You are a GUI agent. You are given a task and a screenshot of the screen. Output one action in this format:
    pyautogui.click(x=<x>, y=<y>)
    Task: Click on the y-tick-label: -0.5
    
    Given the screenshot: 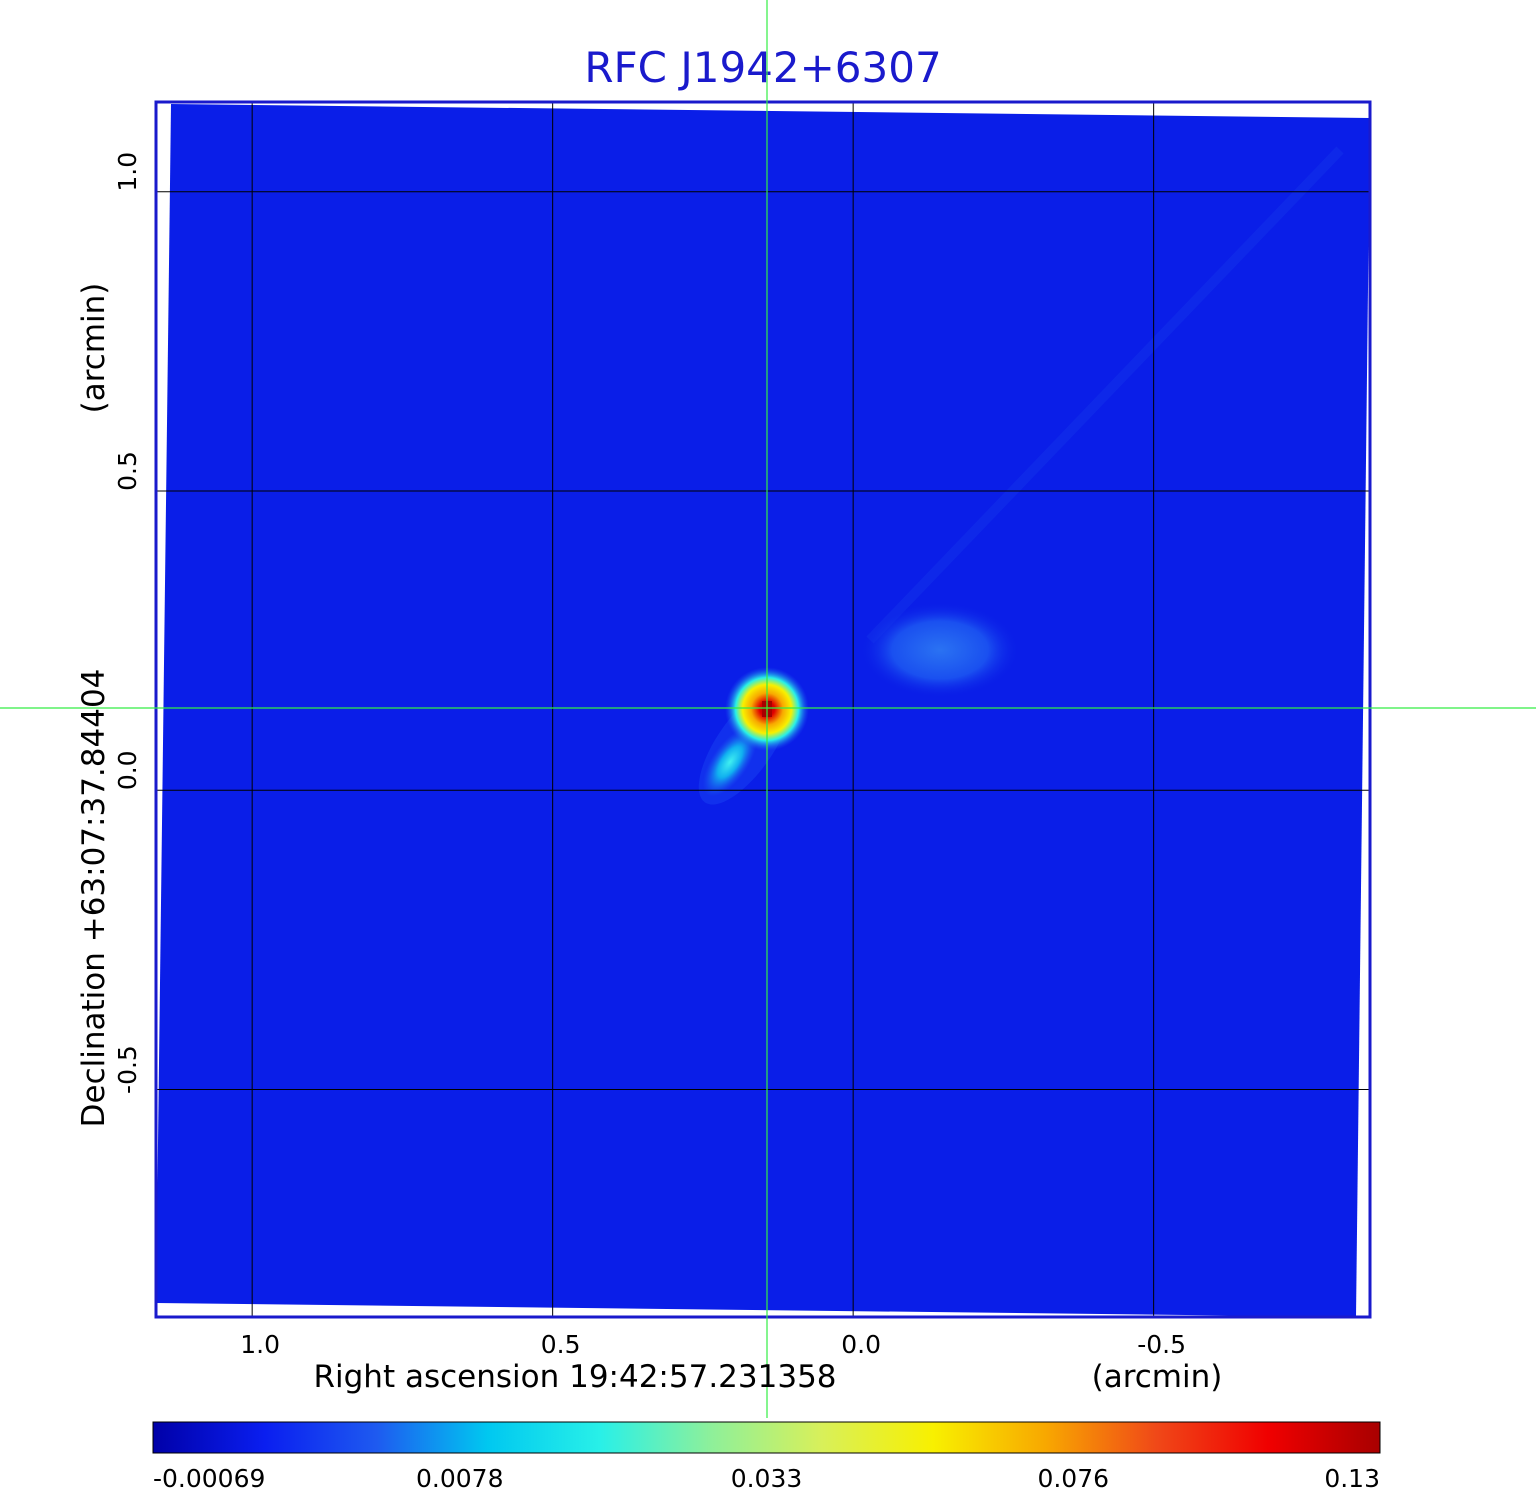 What is the action you would take?
    pyautogui.click(x=127, y=1069)
    